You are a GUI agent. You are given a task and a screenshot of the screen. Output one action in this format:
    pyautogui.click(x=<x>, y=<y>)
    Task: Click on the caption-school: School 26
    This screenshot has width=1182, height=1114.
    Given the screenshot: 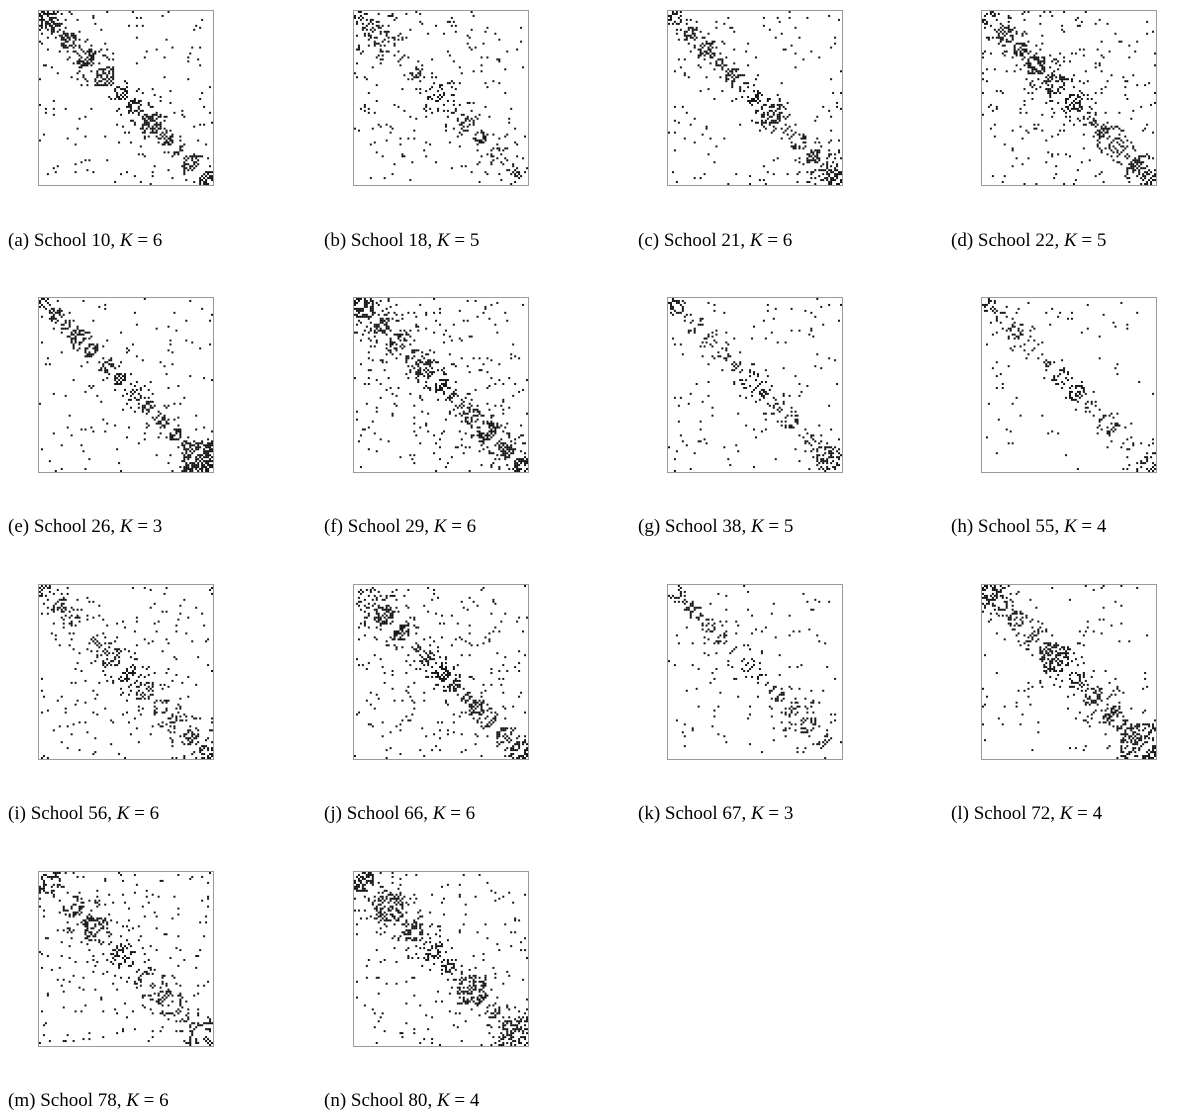 What is the action you would take?
    pyautogui.click(x=72, y=526)
    